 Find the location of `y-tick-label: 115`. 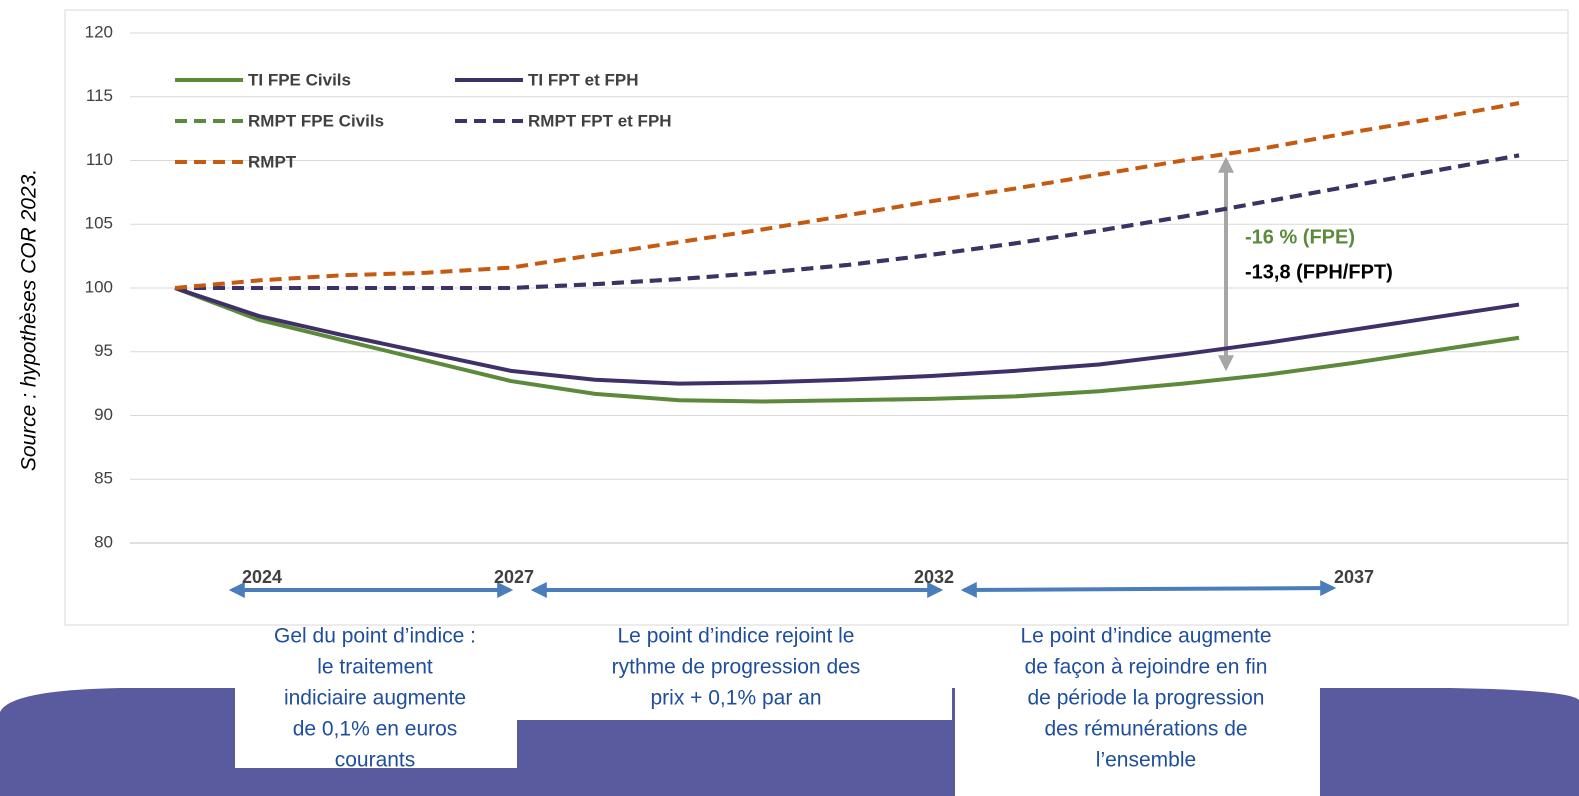

y-tick-label: 115 is located at coordinates (99, 95).